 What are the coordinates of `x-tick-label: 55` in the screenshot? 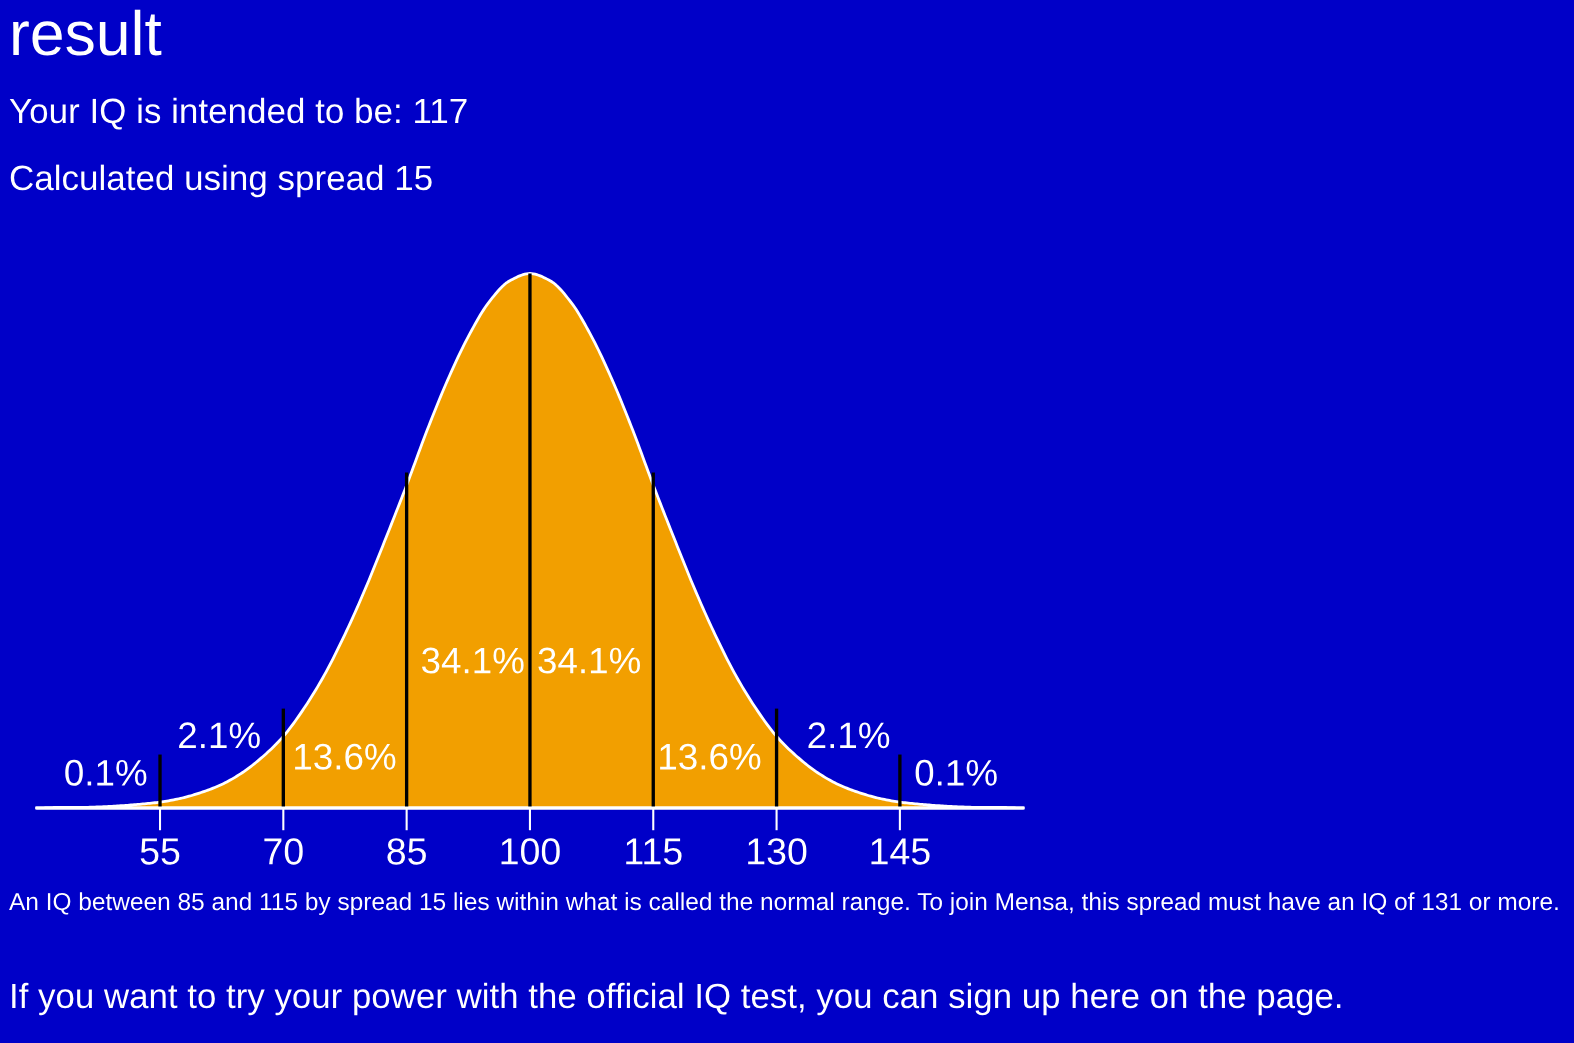 It's located at (160, 851).